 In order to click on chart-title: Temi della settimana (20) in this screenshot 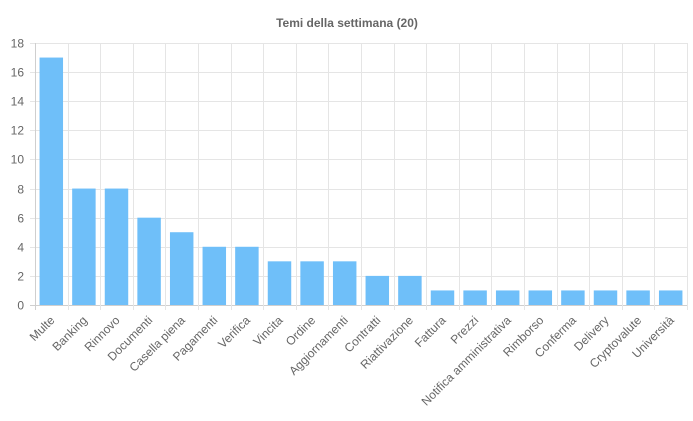, I will do `click(347, 23)`.